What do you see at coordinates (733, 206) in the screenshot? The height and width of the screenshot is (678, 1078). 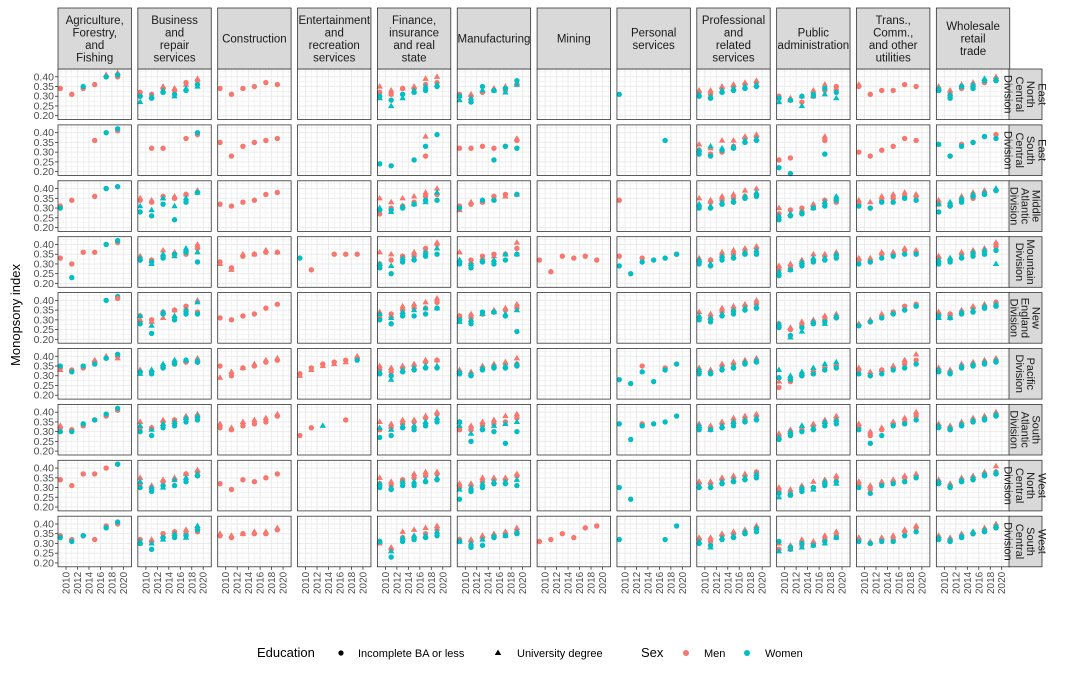 I see `panel-mat-pro` at bounding box center [733, 206].